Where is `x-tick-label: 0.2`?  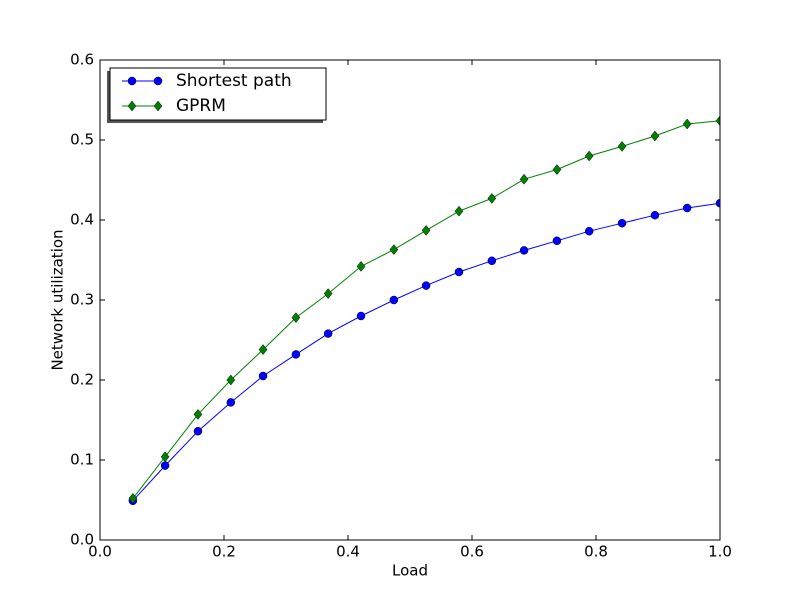
x-tick-label: 0.2 is located at coordinates (224, 552).